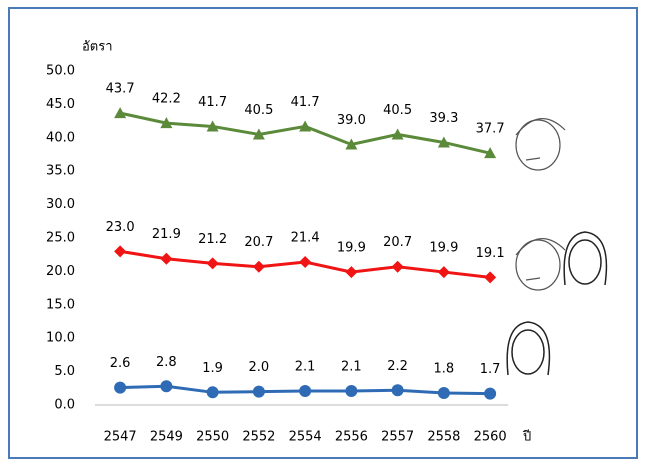 The width and height of the screenshot is (646, 466). I want to click on x-tick-label: 2554, so click(305, 437).